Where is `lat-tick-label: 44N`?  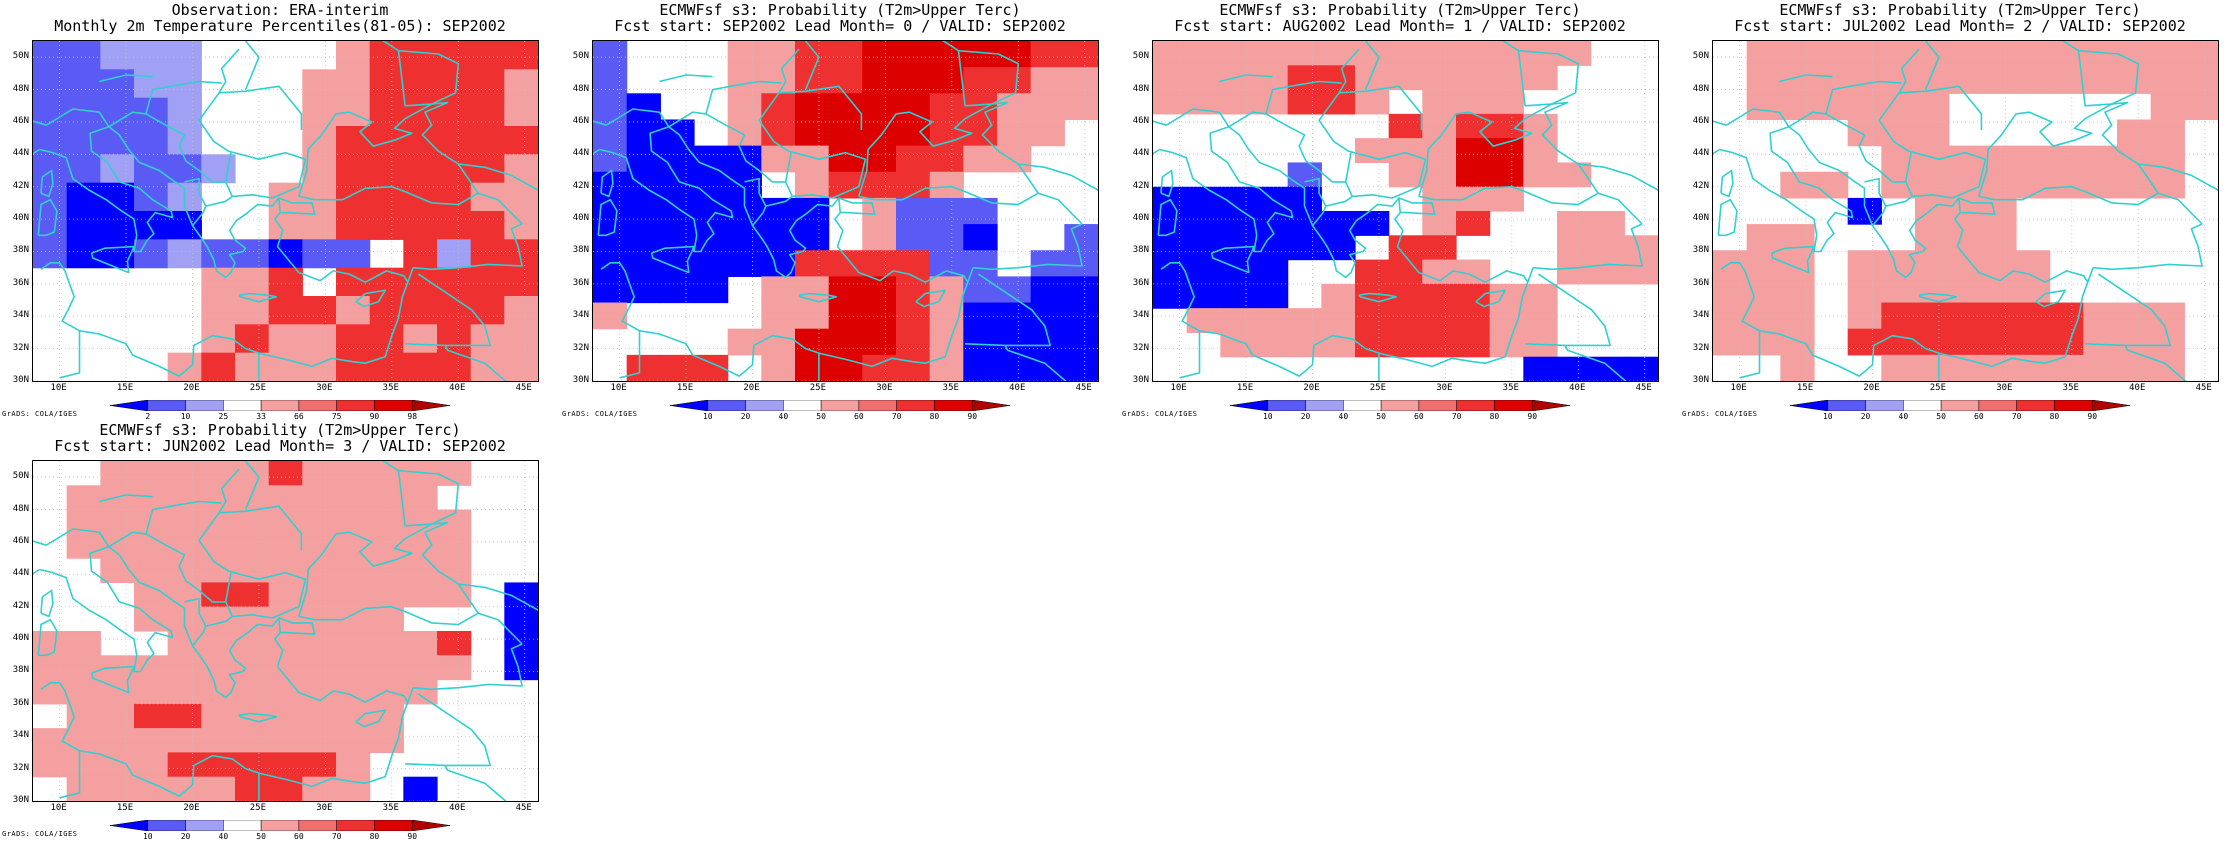 lat-tick-label: 44N is located at coordinates (20, 153).